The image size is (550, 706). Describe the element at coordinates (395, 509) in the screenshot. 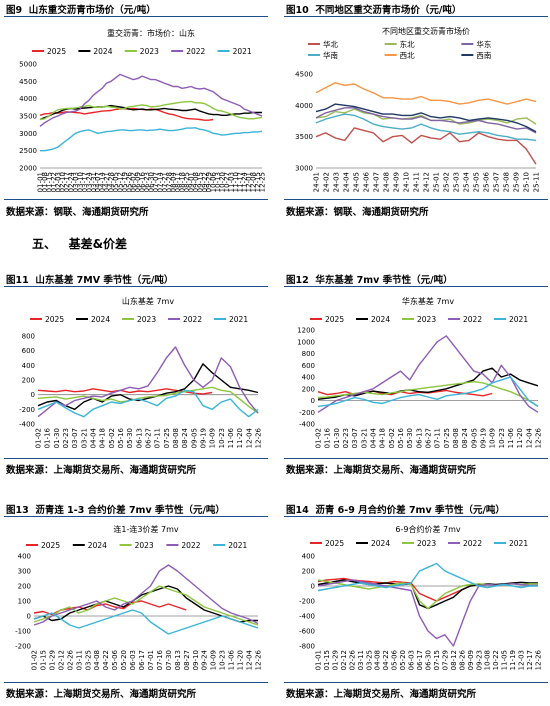

I see `figure-14-title: 图14 沥青 6-9 月合约价差 7mv 季节性（元/吨）` at that location.